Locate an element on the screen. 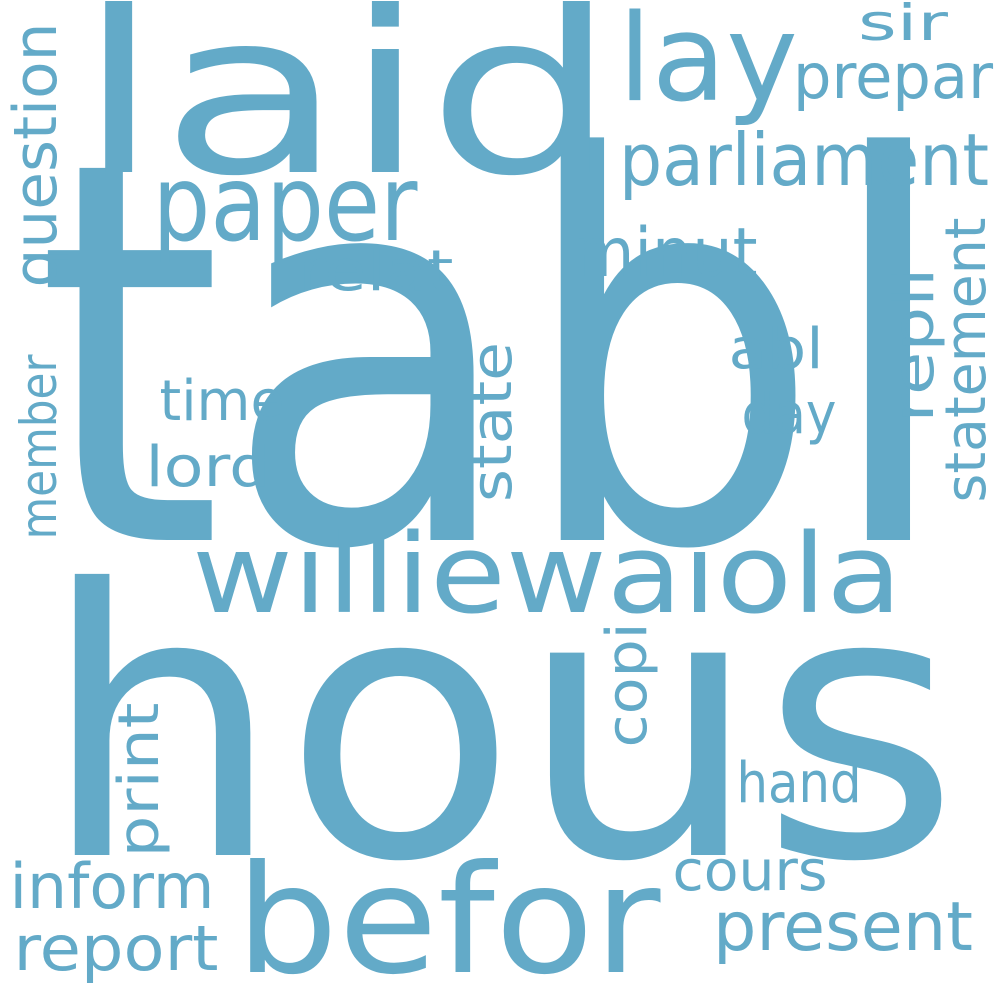 This screenshot has height=1000, width=1000. word-inform: inform is located at coordinates (112, 886).